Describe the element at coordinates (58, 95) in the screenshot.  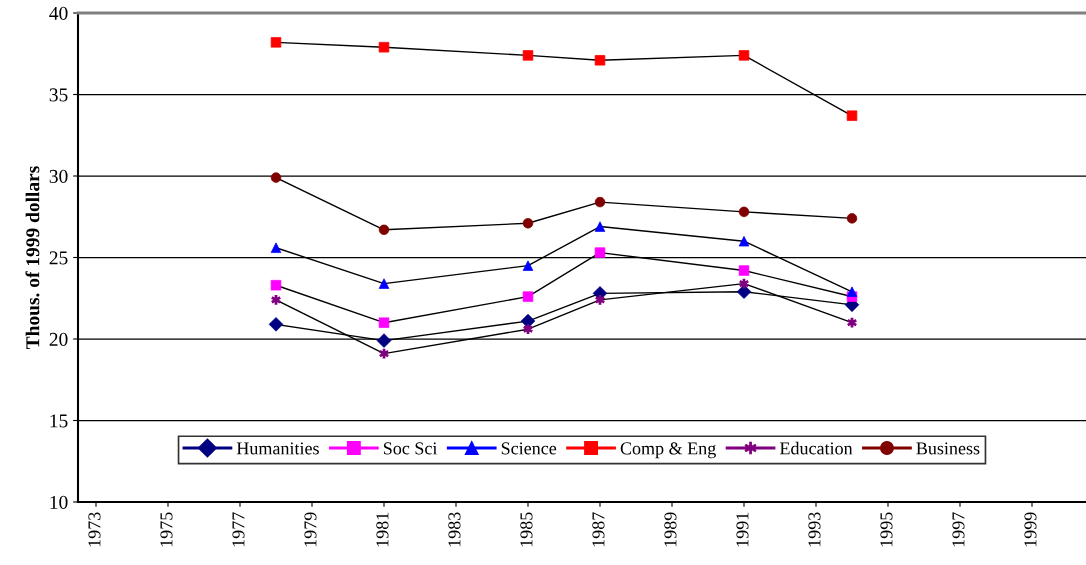
I see `y-tick-label: 35` at that location.